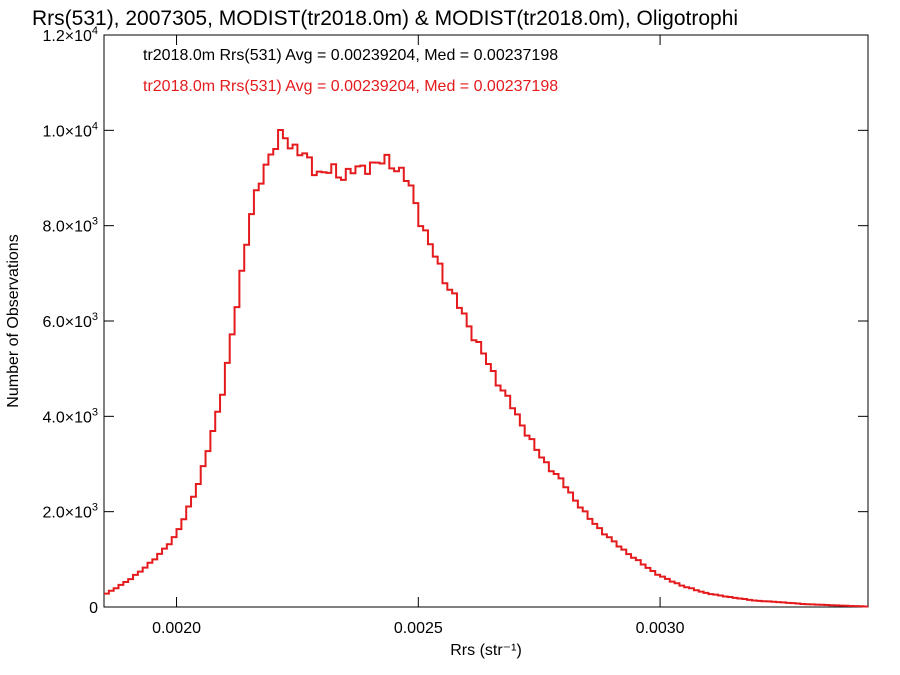 This screenshot has width=900, height=675. What do you see at coordinates (176, 628) in the screenshot?
I see `x-tick-label: 0.0020` at bounding box center [176, 628].